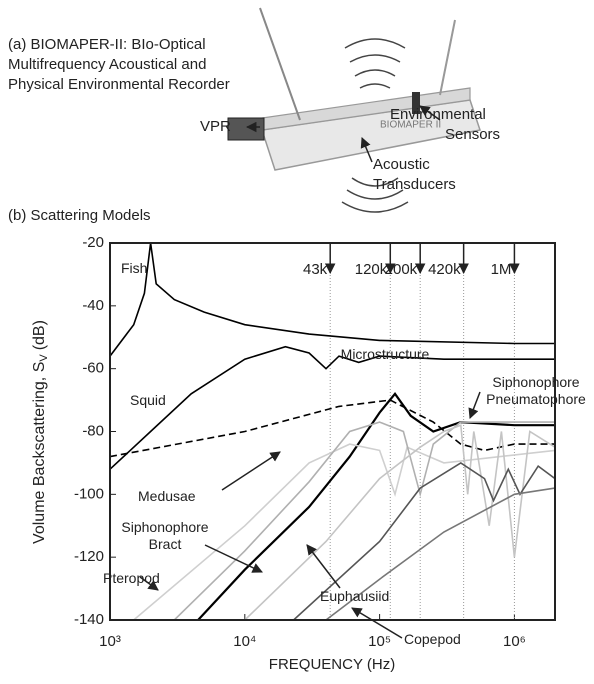  I want to click on series-label: Euphausiid, so click(355, 596).